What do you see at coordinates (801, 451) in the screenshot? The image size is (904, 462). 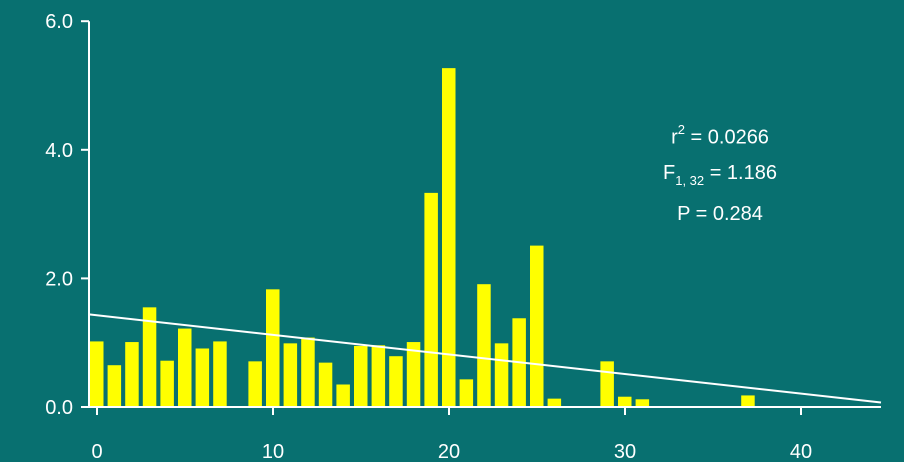 I see `x-tick-label: 40` at bounding box center [801, 451].